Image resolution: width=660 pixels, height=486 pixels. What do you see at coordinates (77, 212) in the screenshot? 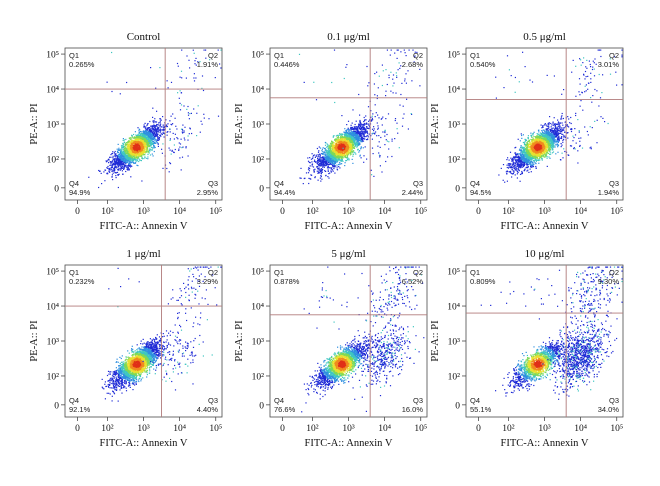
I see `x-tick-label: 0` at bounding box center [77, 212].